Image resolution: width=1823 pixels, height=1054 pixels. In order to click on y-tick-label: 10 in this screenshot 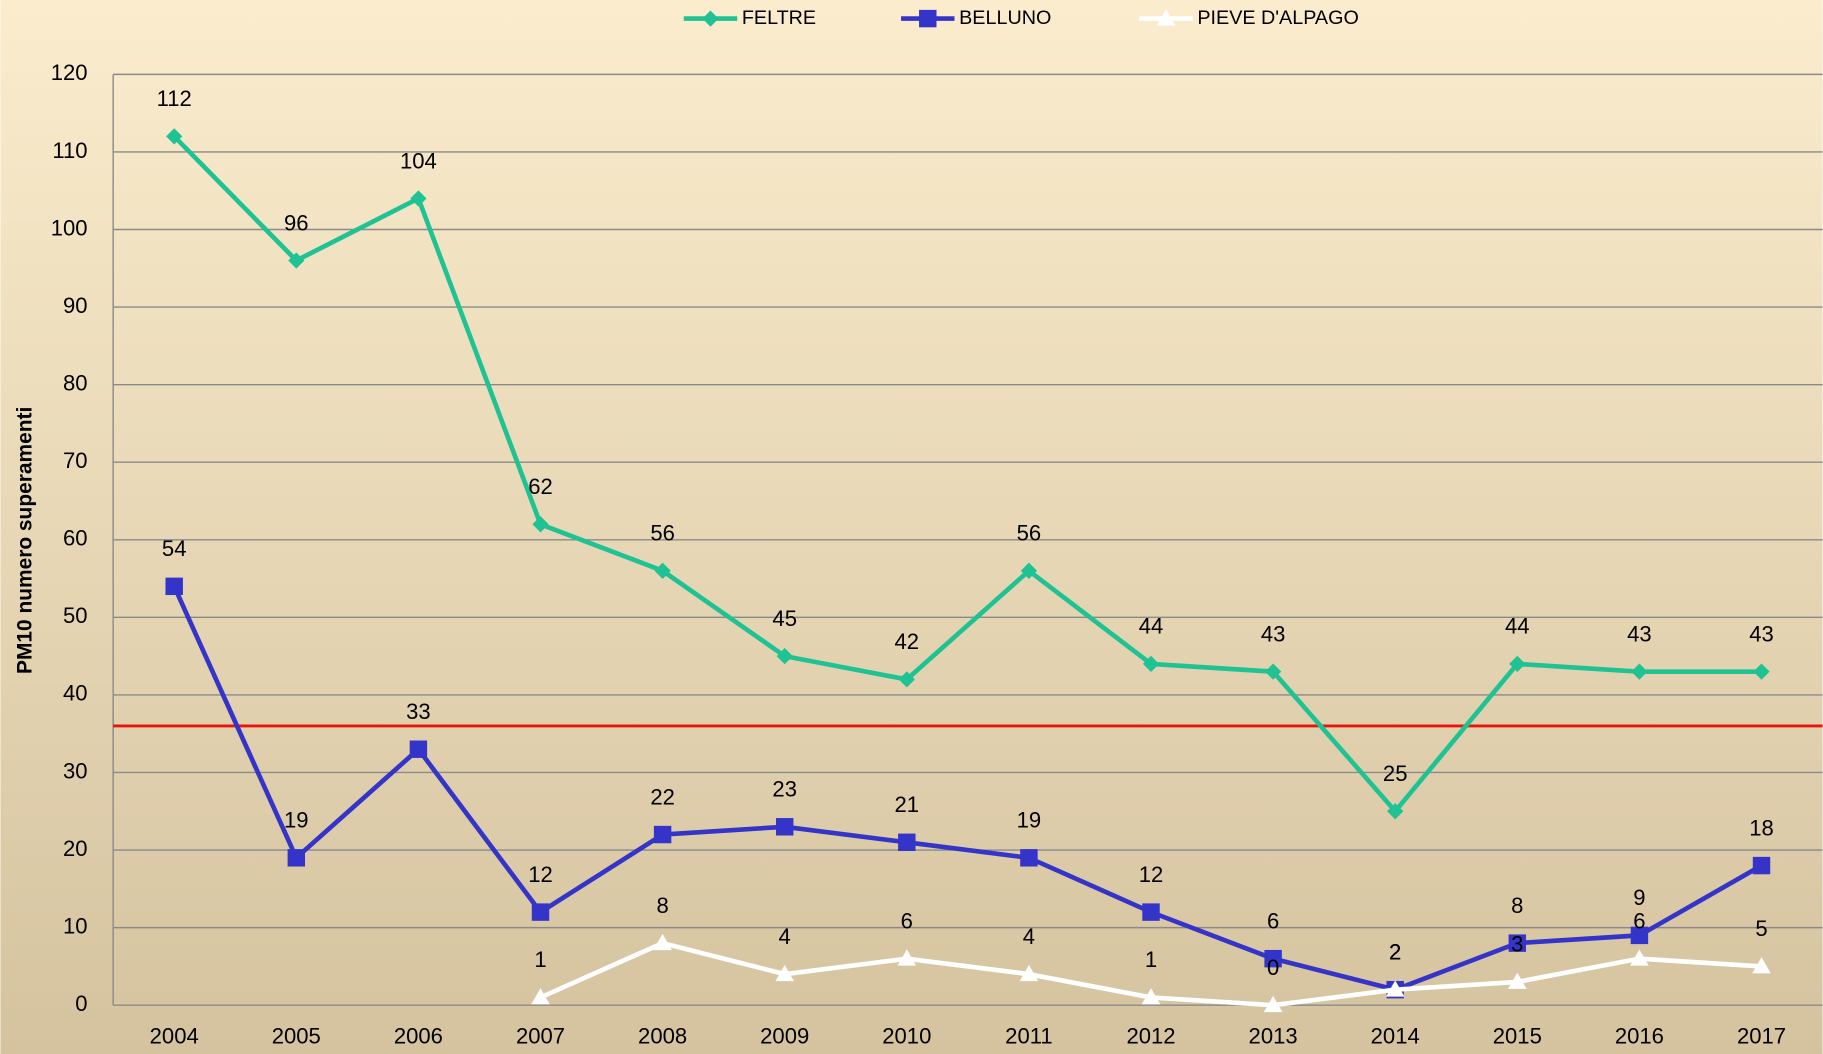, I will do `click(75, 925)`.